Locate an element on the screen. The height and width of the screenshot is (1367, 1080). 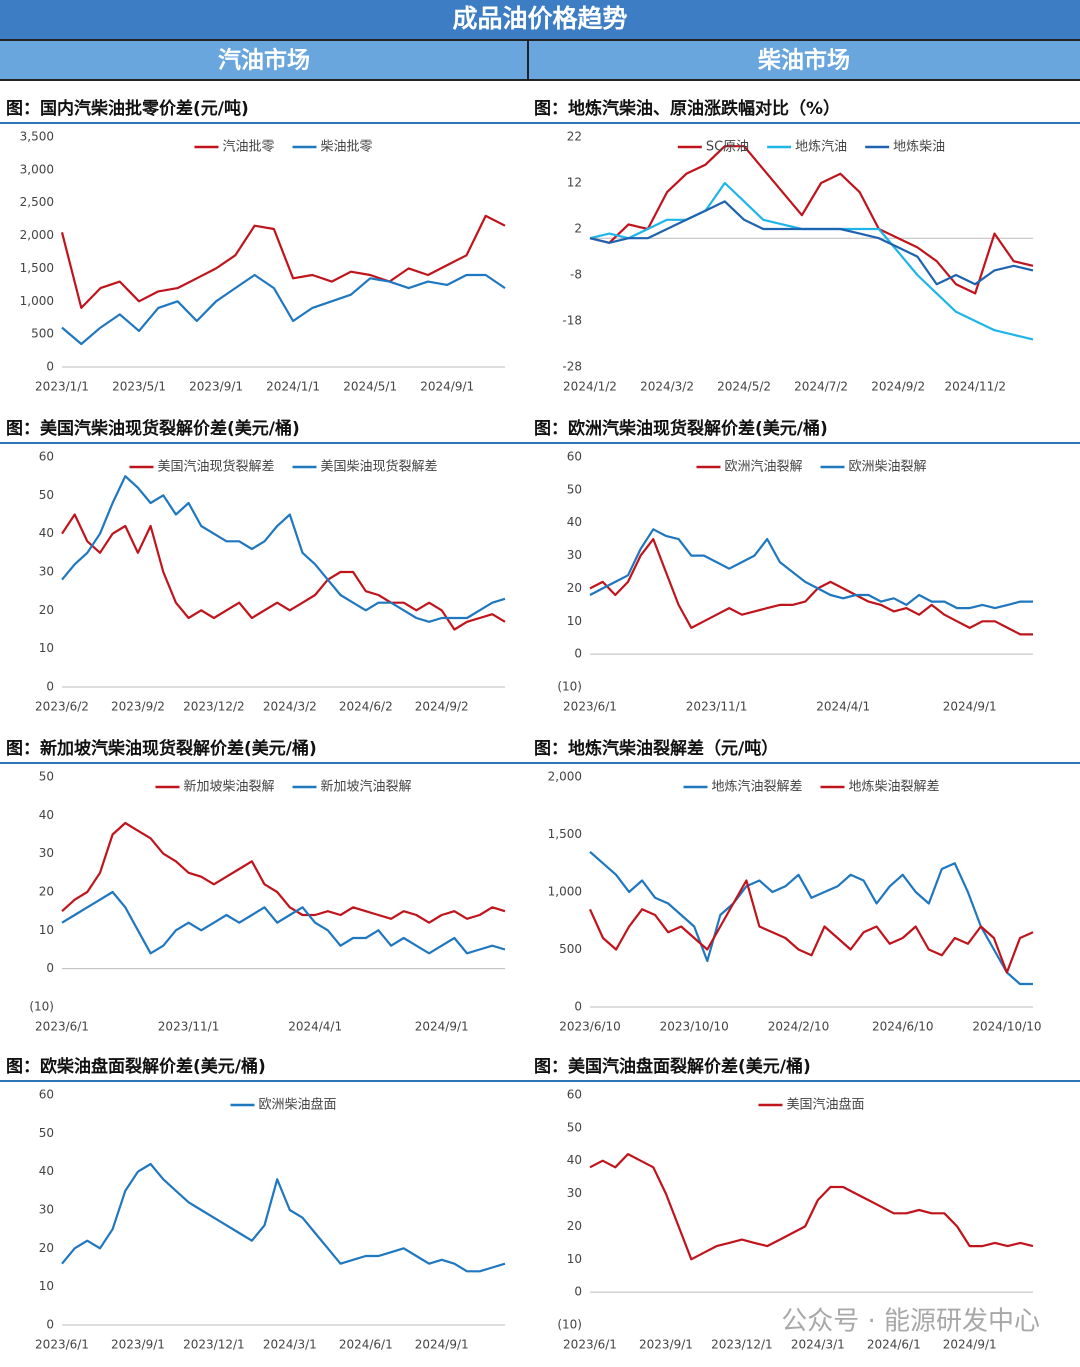
y-tick-label: 2 is located at coordinates (578, 229).